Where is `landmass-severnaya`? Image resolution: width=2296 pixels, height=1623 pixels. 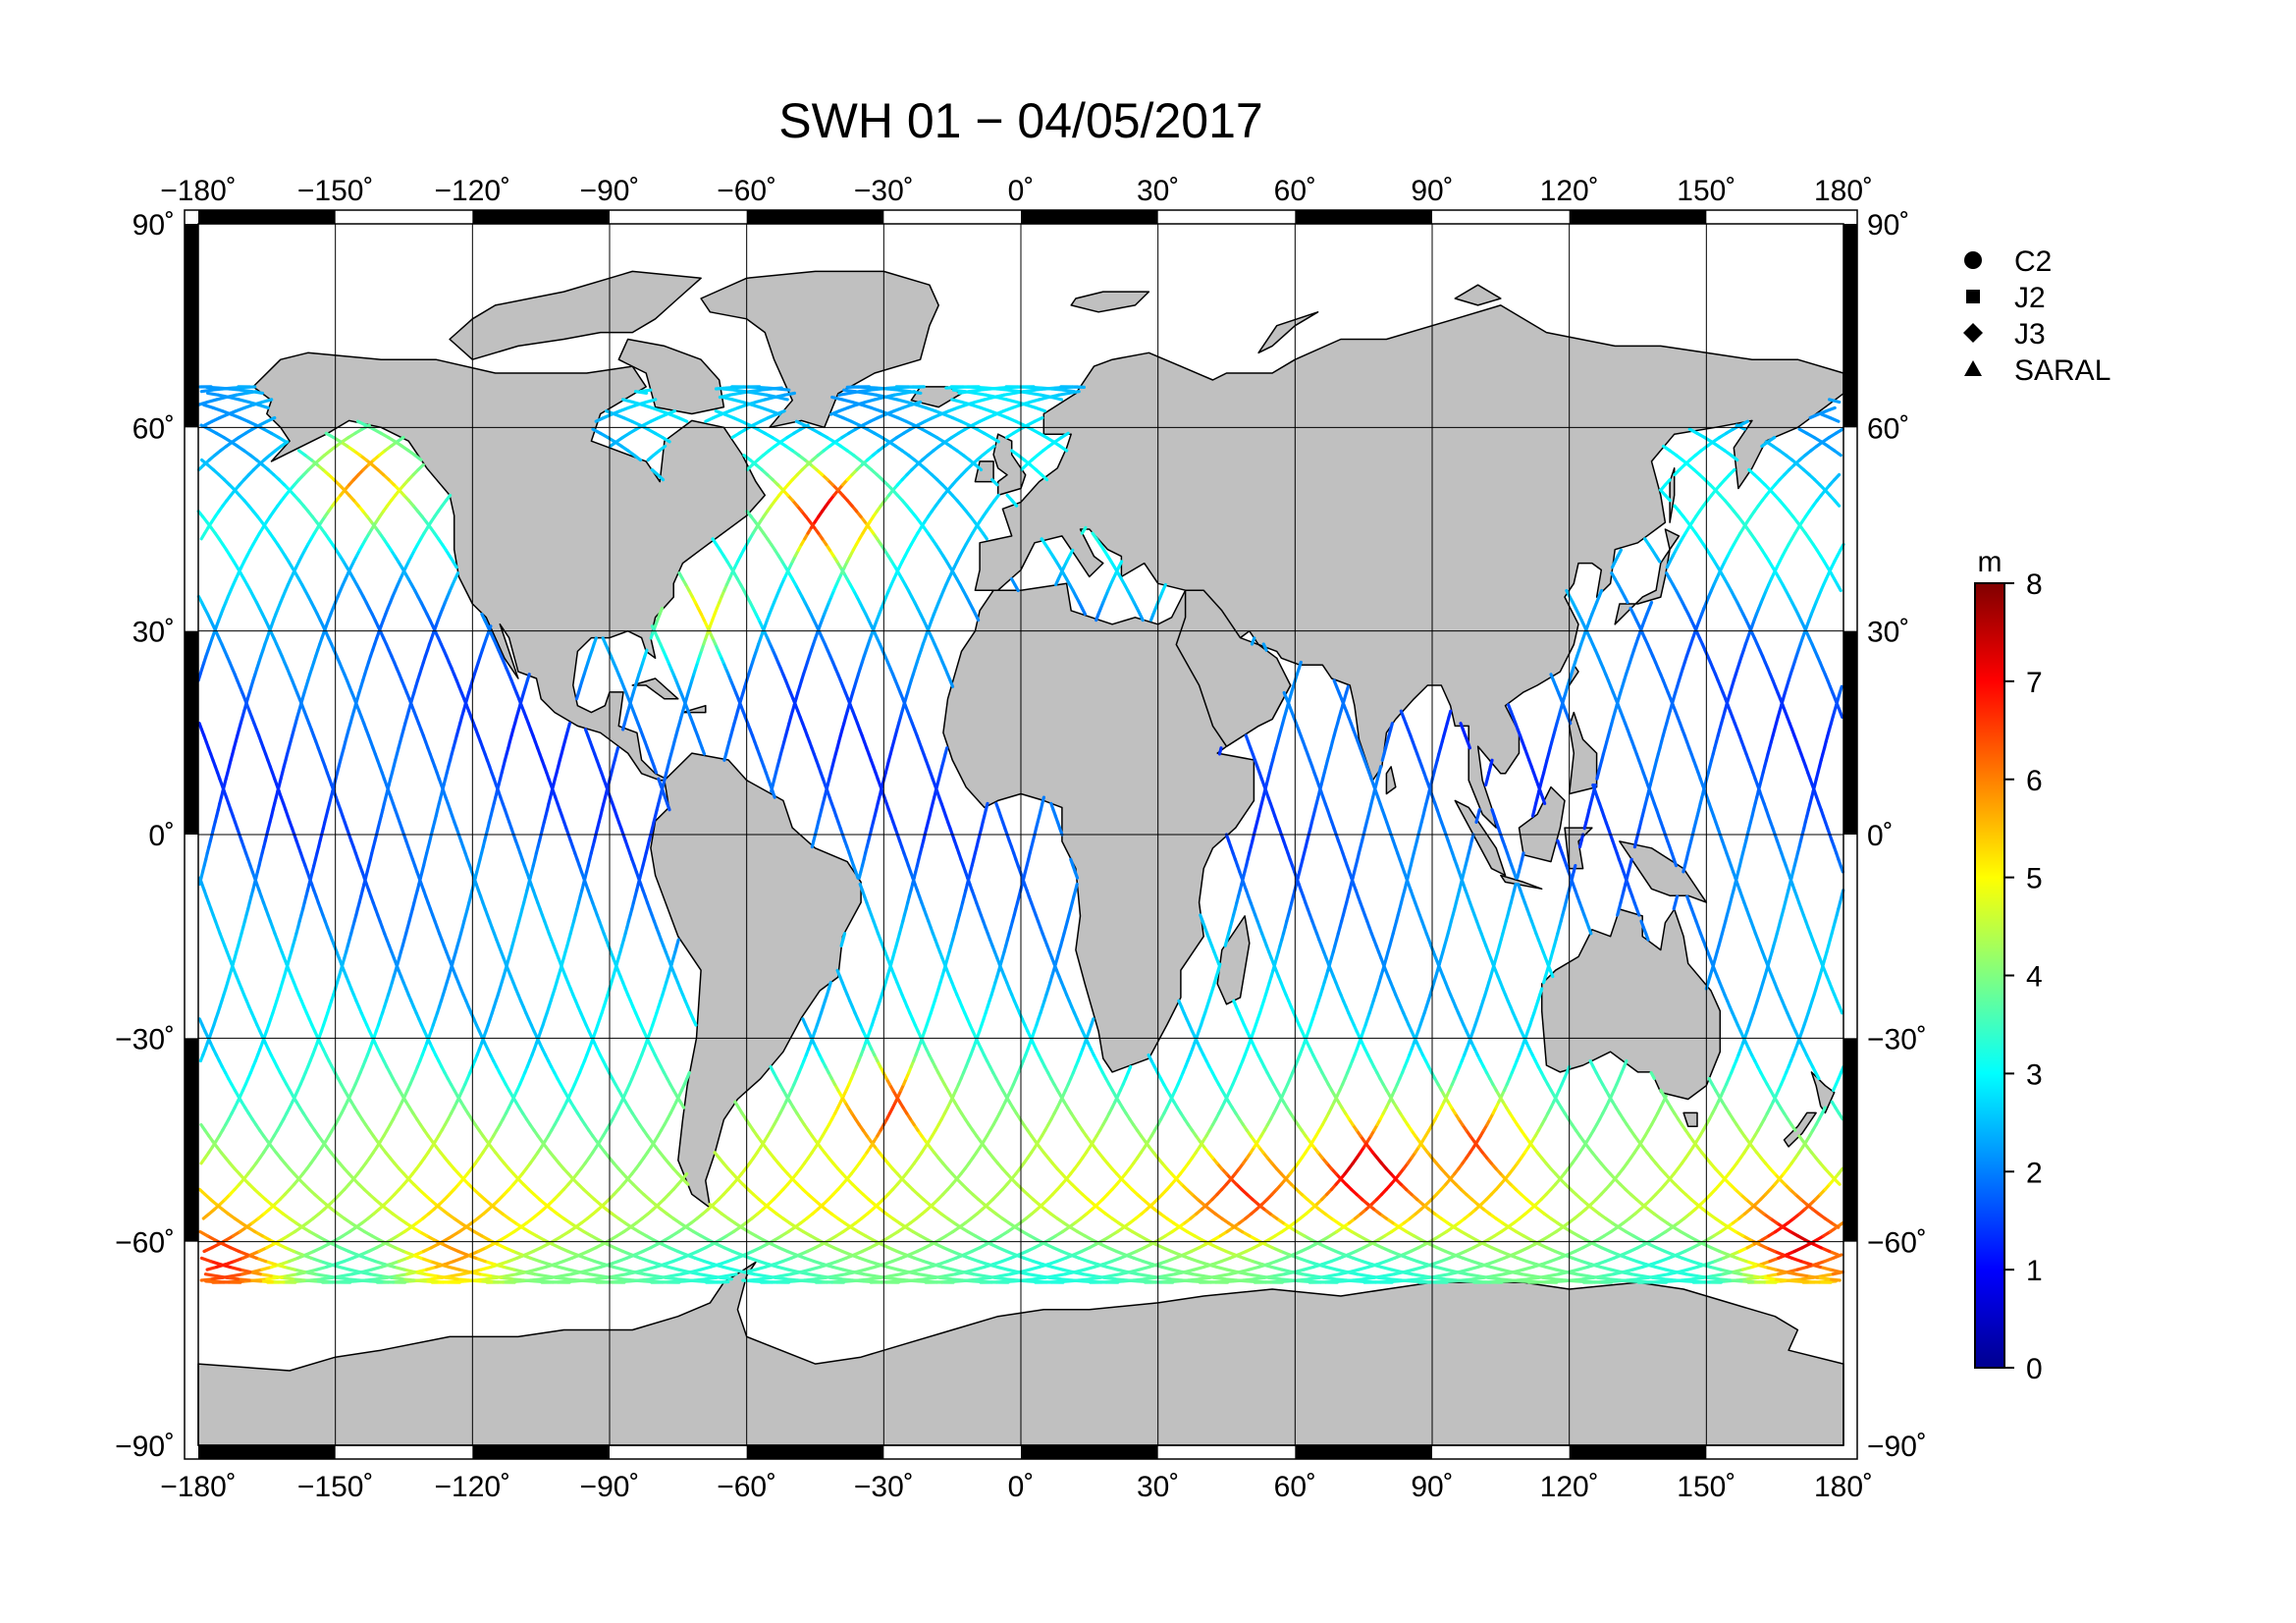
landmass-severnaya is located at coordinates (1478, 295).